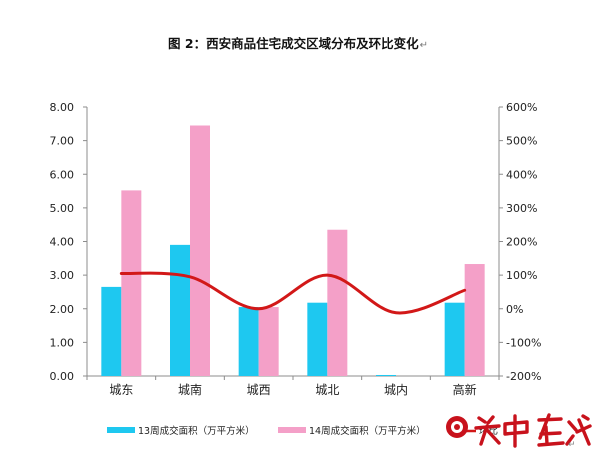  Describe the element at coordinates (62, 242) in the screenshot. I see `y-left-tick-label: 4.00` at that location.